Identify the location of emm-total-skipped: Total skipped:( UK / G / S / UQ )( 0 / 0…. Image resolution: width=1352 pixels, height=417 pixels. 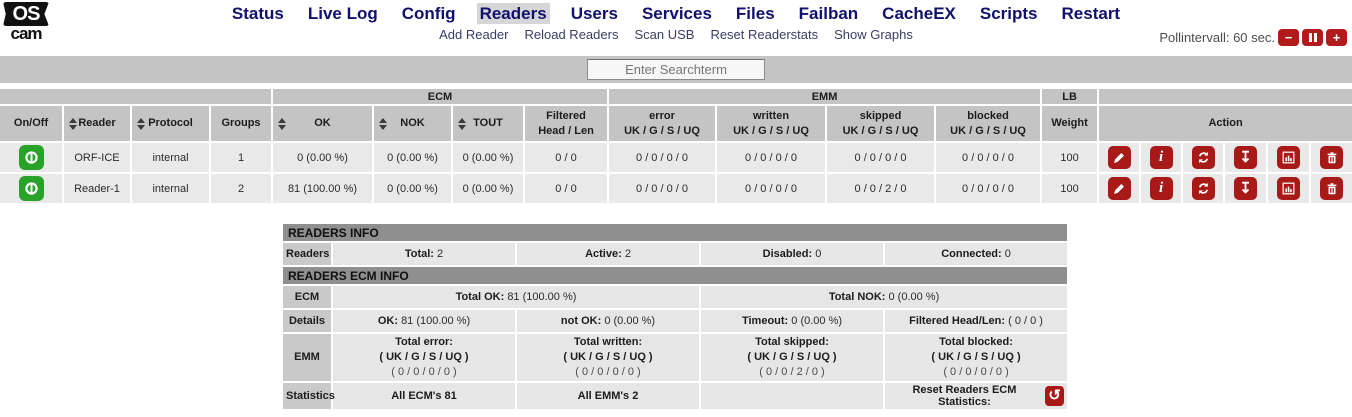
(792, 357).